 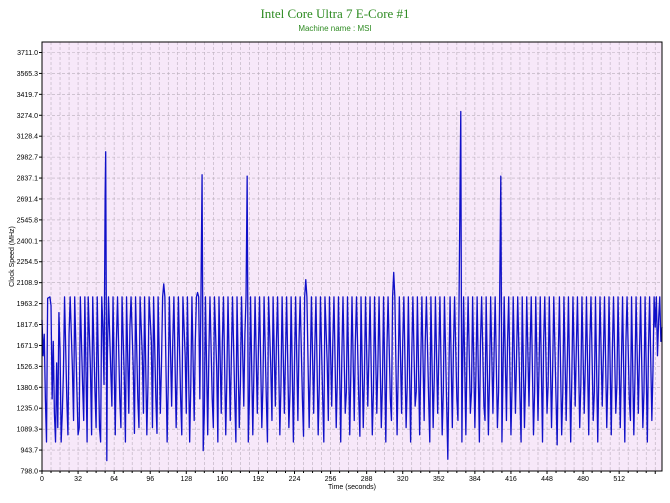 What do you see at coordinates (28, 409) in the screenshot?
I see `y-tick-label: 1235.0` at bounding box center [28, 409].